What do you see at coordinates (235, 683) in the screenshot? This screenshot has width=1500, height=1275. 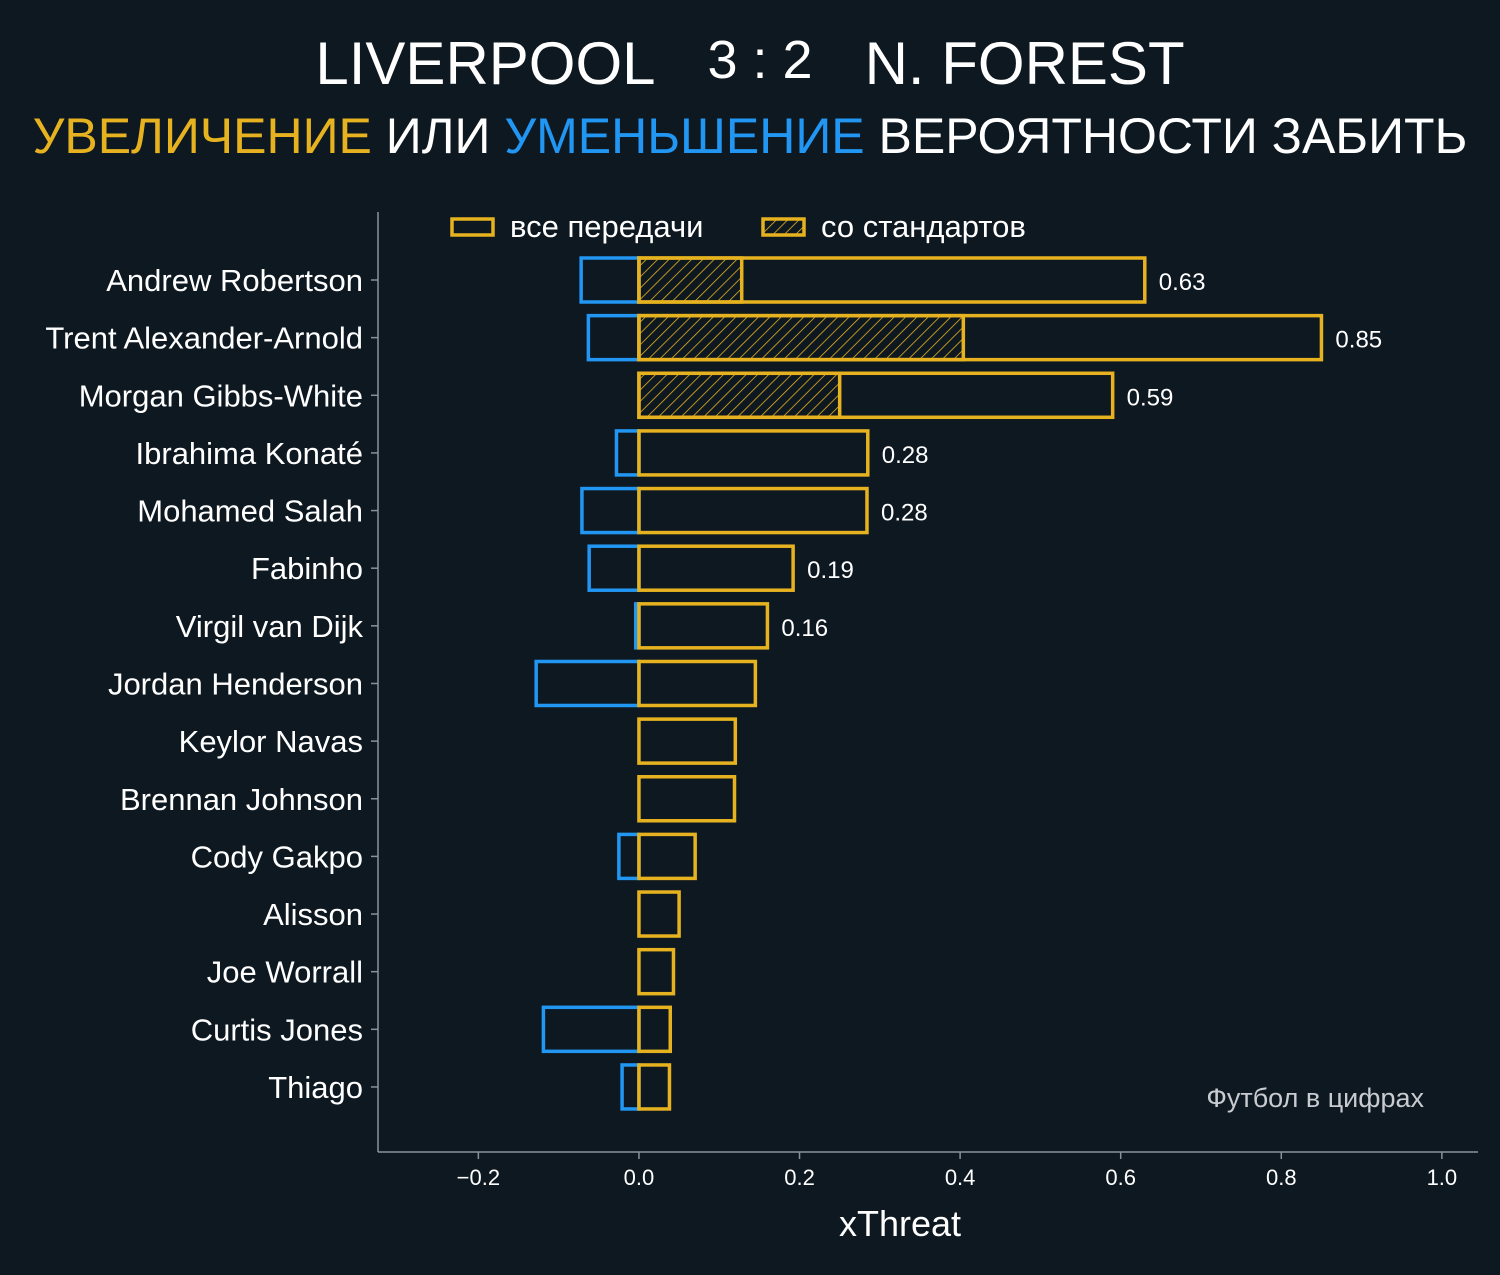 I see `player-label: Jordan Henderson` at bounding box center [235, 683].